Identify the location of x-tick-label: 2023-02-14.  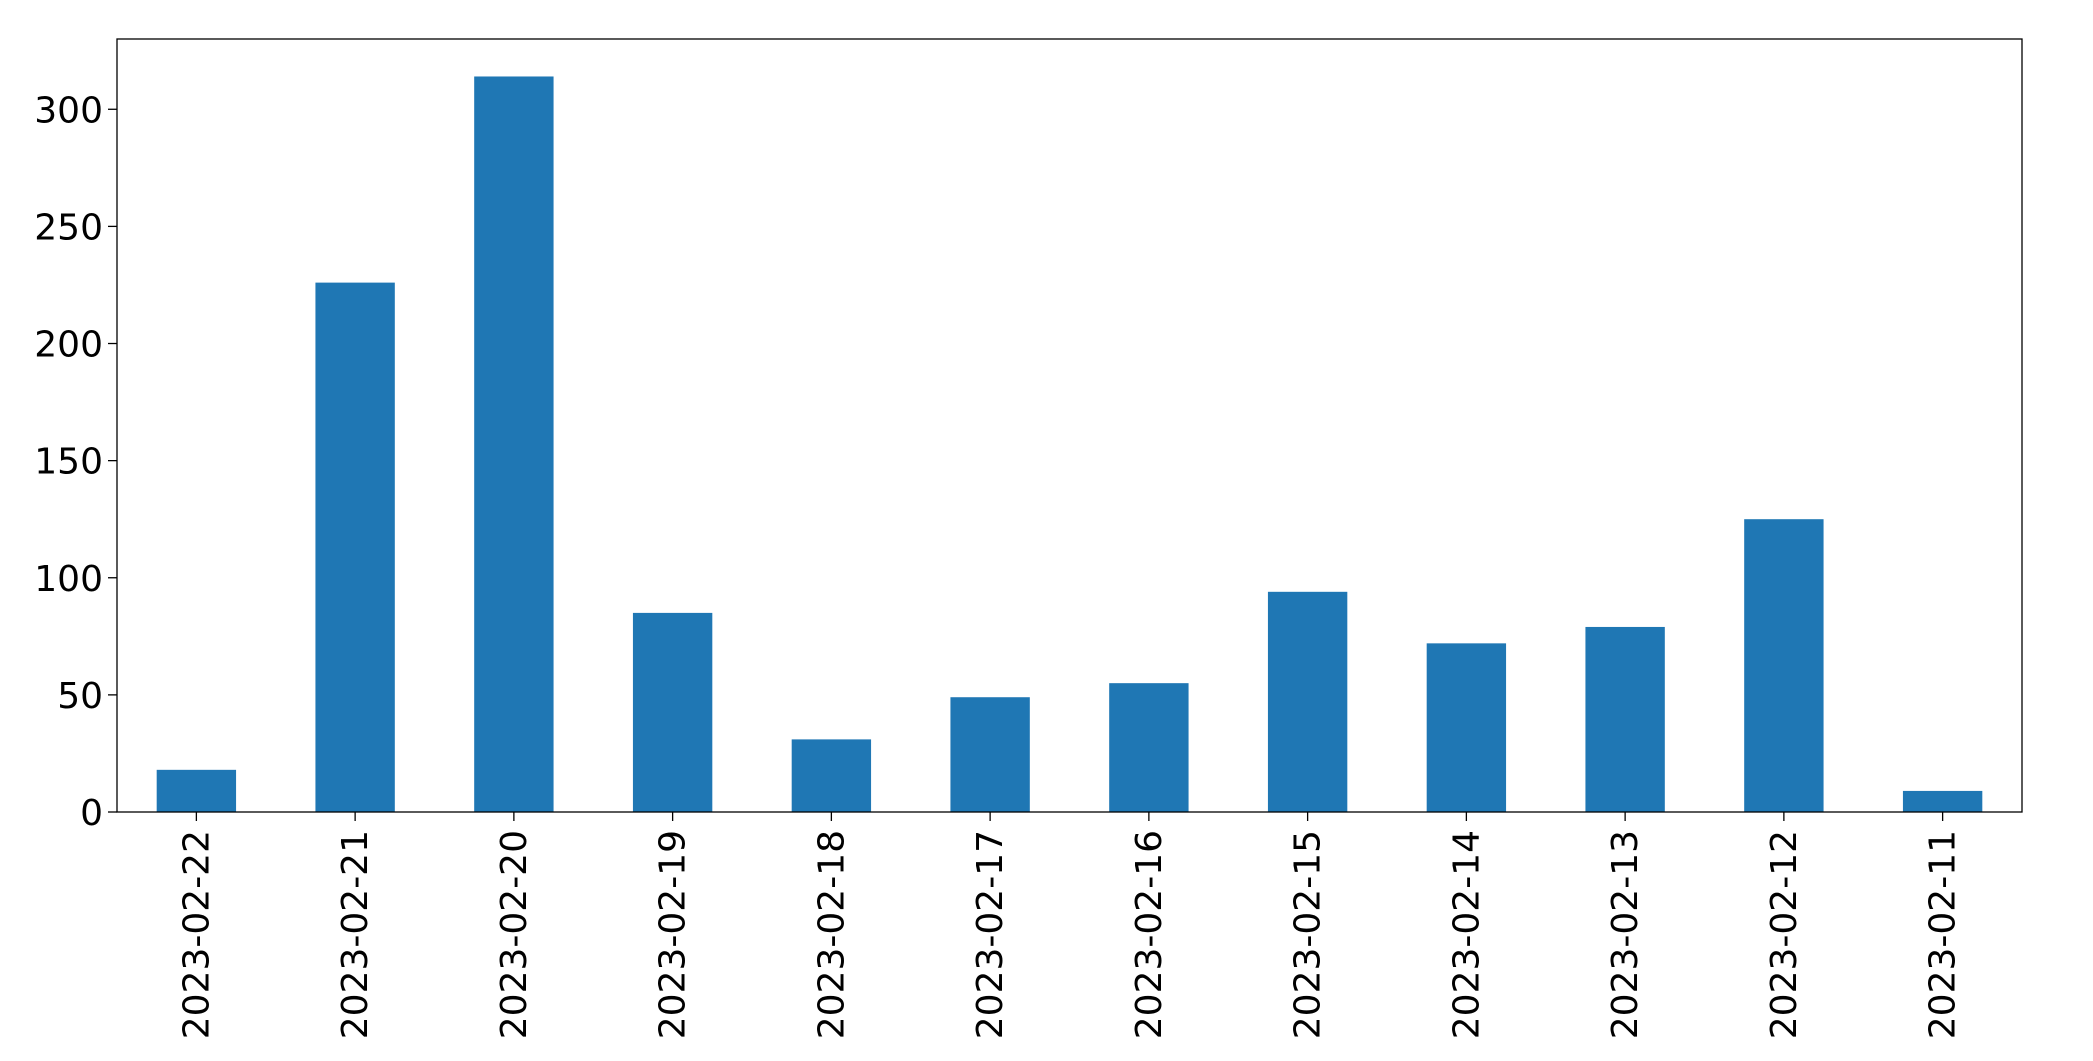
(1466, 934).